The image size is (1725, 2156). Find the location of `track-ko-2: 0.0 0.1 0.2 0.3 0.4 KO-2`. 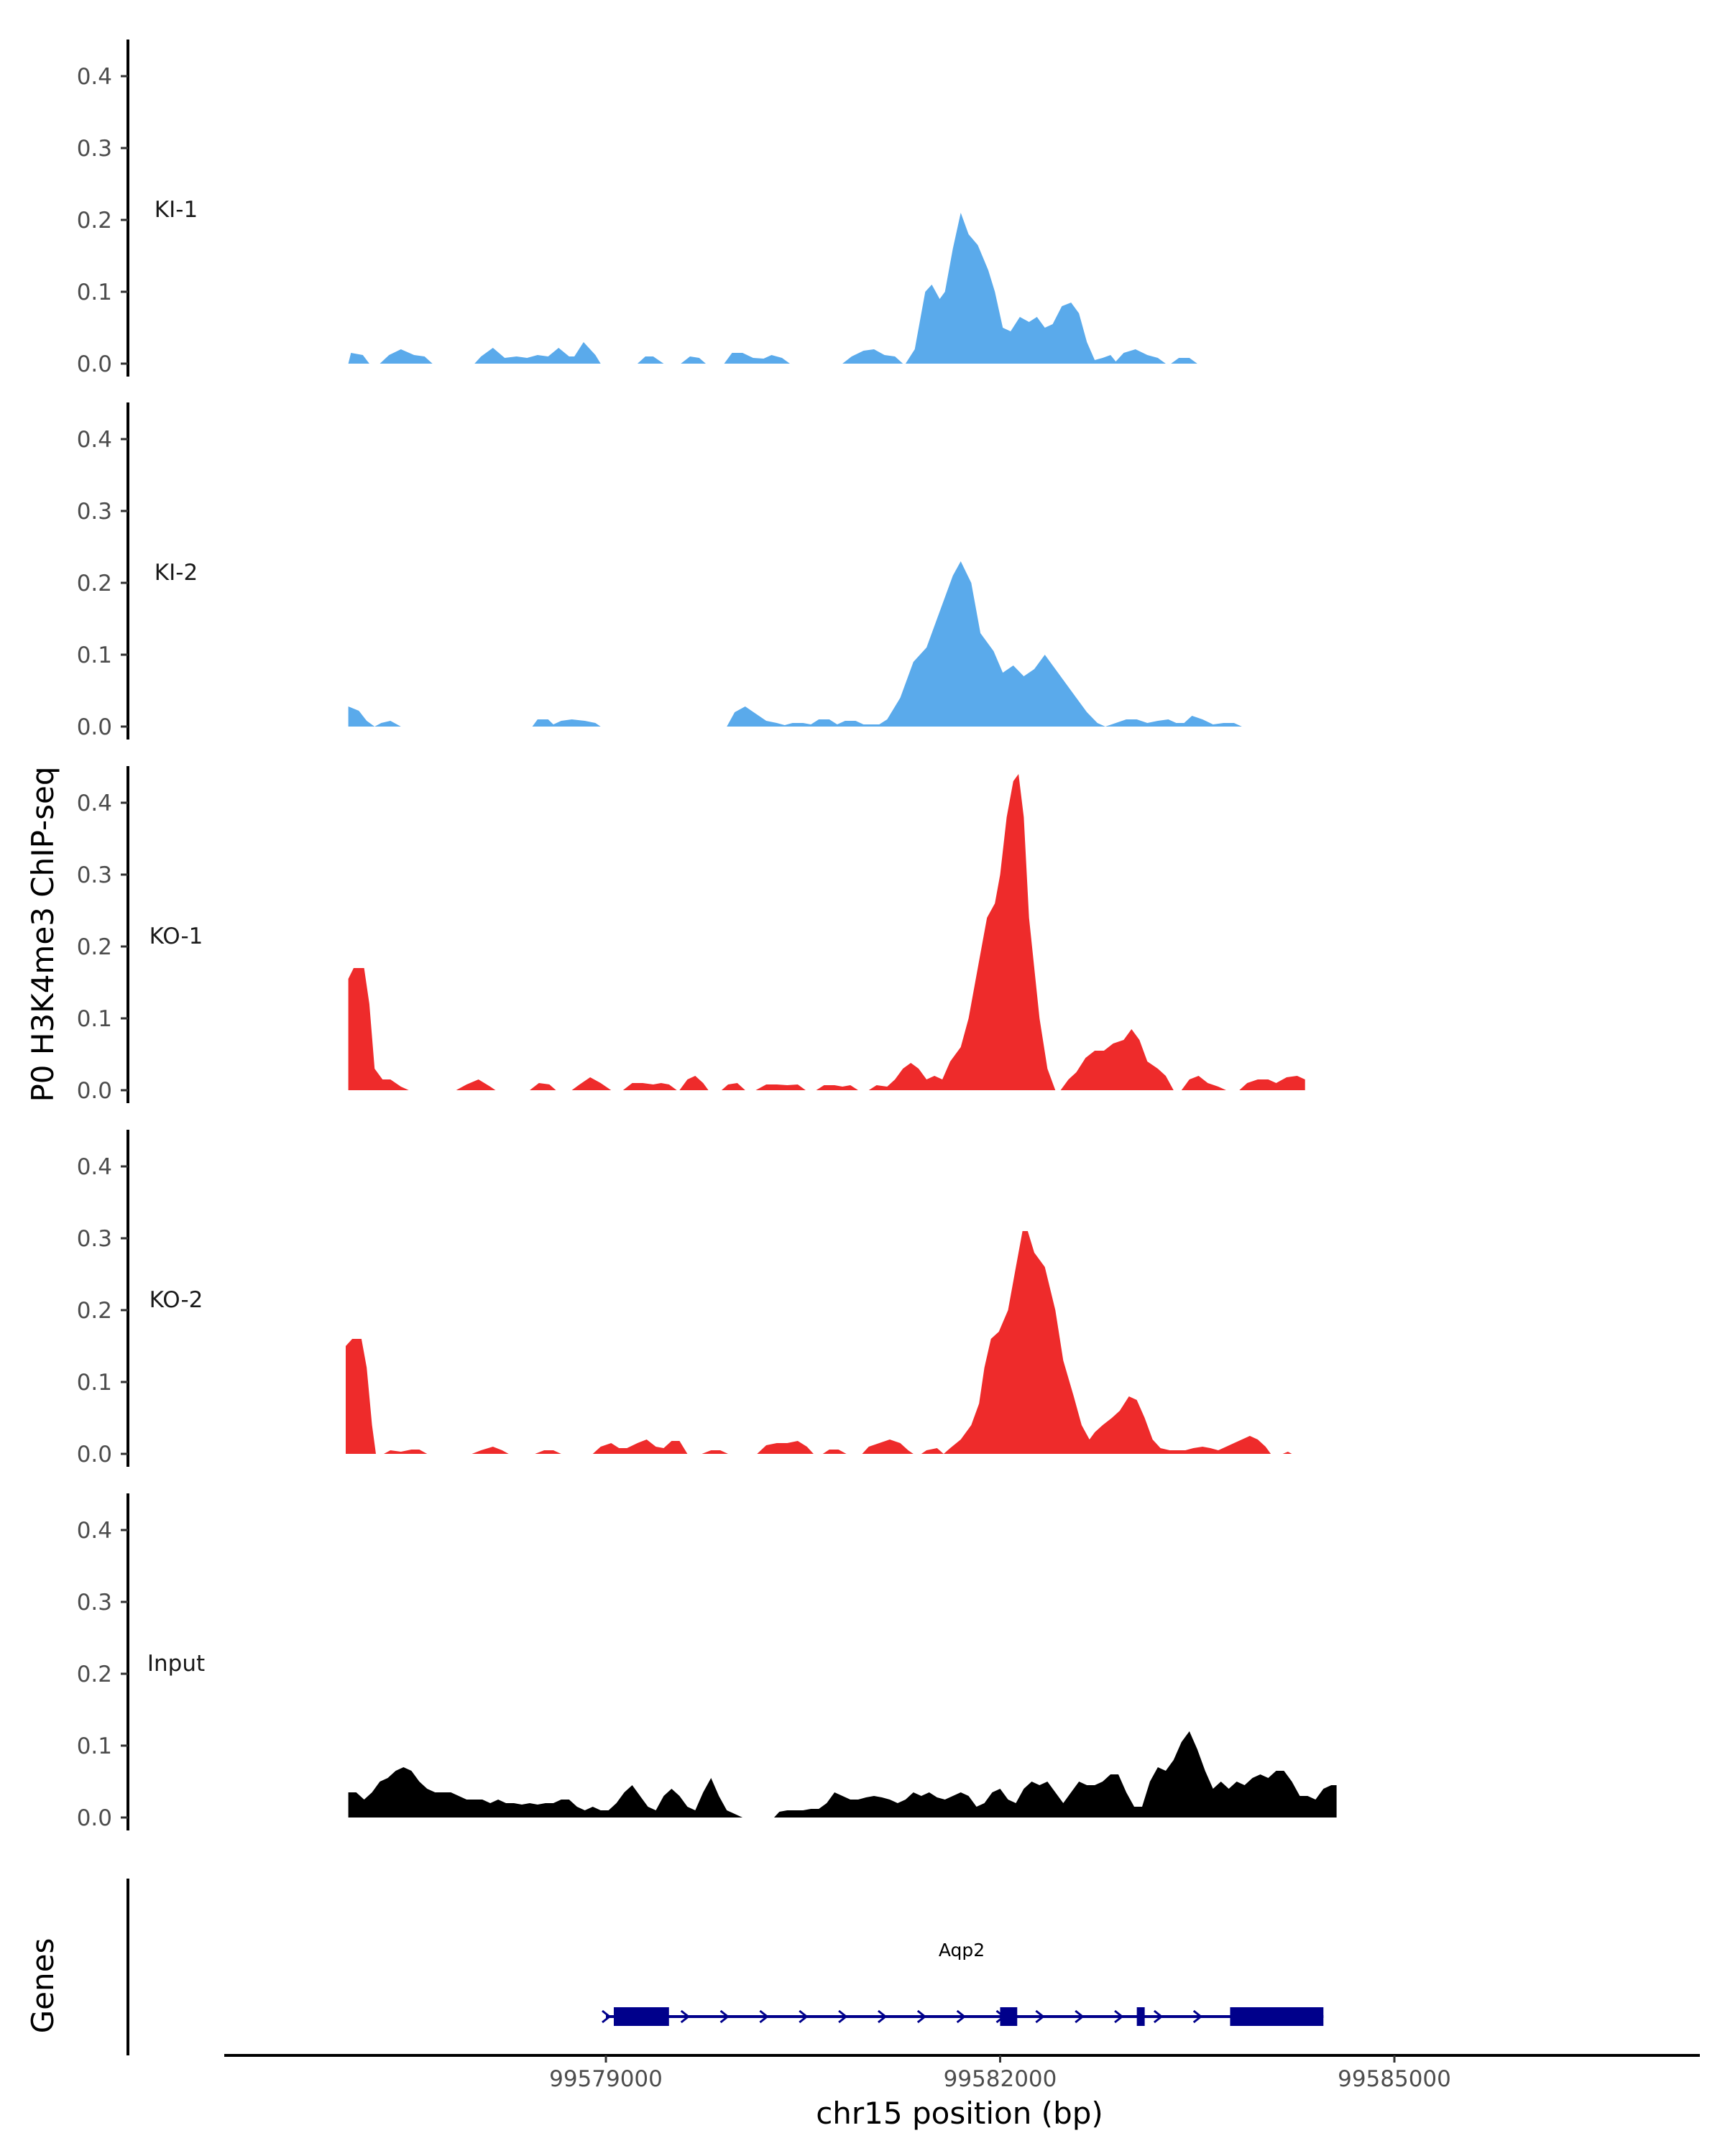

track-ko-2: 0.0 0.1 0.2 0.3 0.4 KO-2 is located at coordinates (684, 1299).